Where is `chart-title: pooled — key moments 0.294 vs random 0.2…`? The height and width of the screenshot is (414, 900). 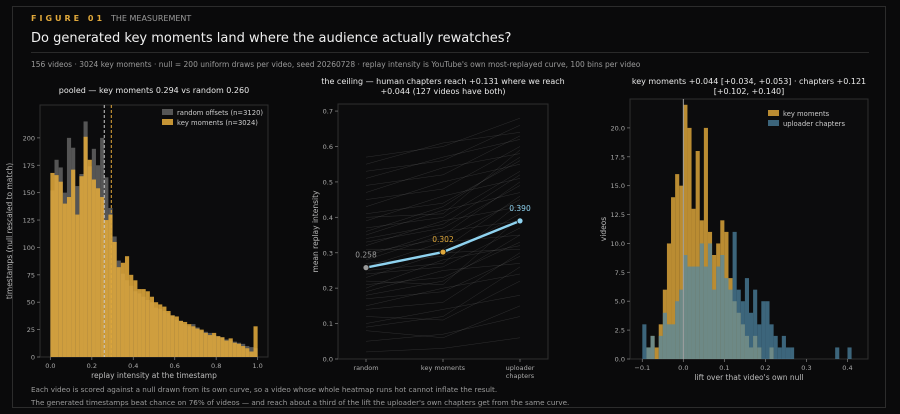
chart-title: pooled — key moments 0.294 vs random 0.2… is located at coordinates (154, 90).